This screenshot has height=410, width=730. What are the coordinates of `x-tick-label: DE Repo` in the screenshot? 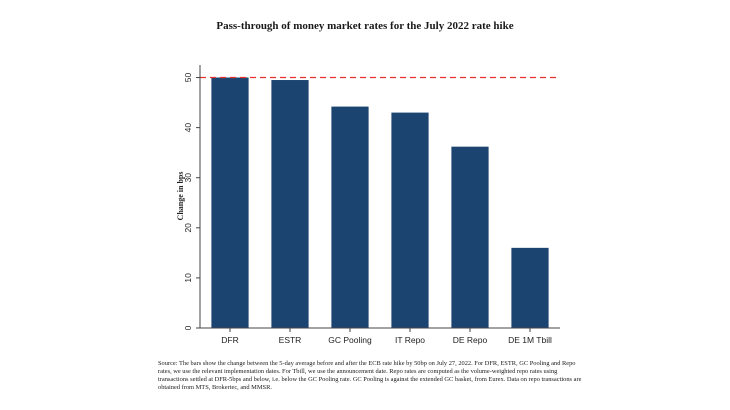 It's located at (470, 340).